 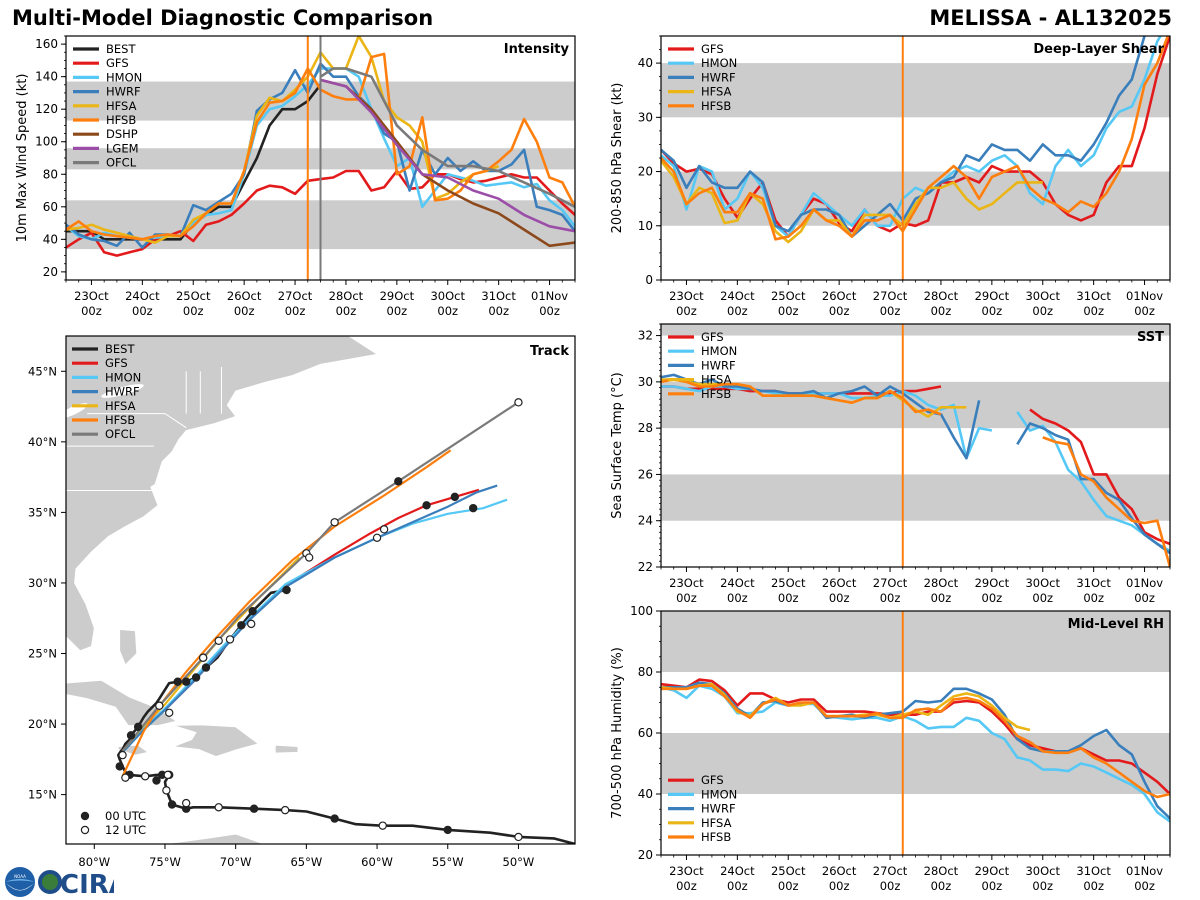 I want to click on legend-label-hwrf: HWRF, so click(x=122, y=392).